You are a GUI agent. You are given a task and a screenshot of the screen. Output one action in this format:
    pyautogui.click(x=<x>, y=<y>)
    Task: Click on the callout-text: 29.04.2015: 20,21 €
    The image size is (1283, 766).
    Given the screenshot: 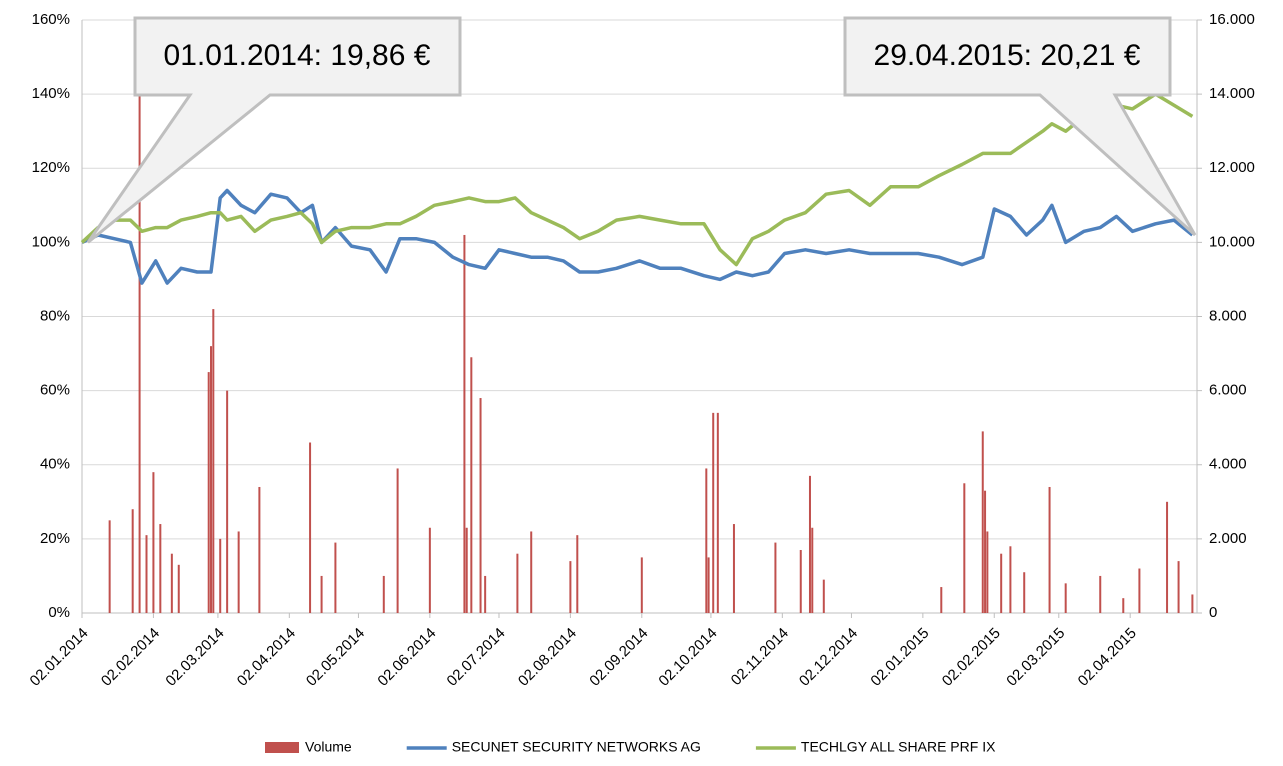 What is the action you would take?
    pyautogui.click(x=1007, y=55)
    